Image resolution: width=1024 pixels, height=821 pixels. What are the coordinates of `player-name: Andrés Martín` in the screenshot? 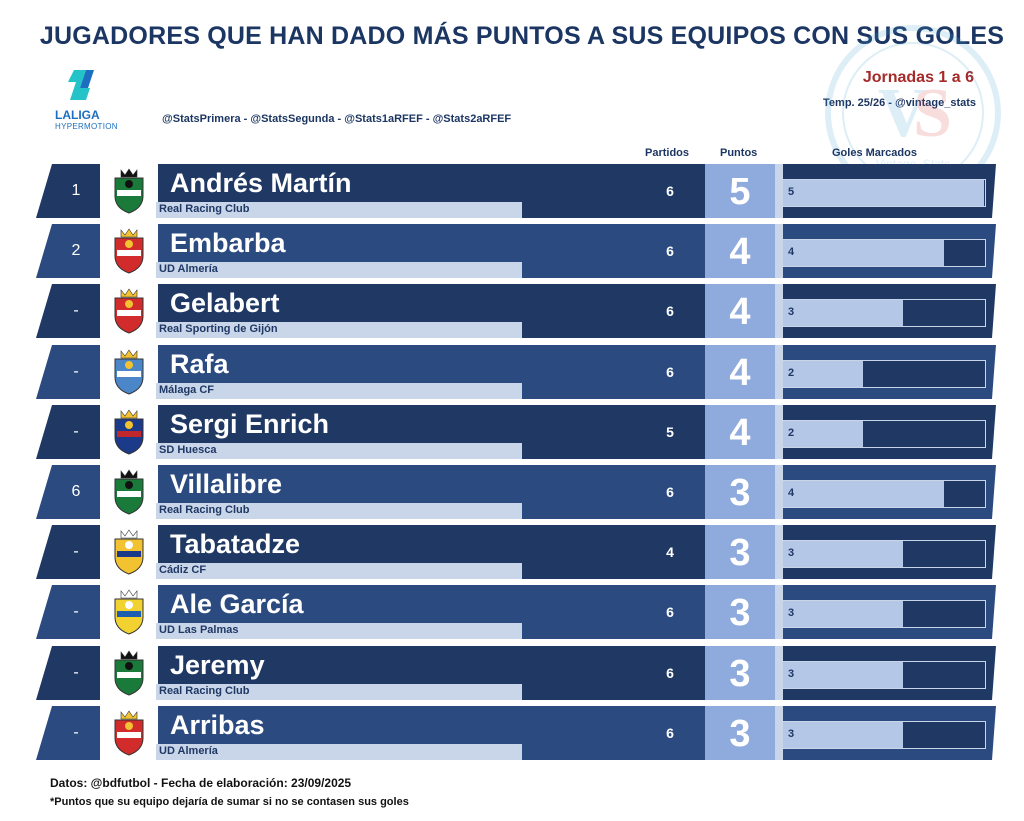 It's located at (261, 183).